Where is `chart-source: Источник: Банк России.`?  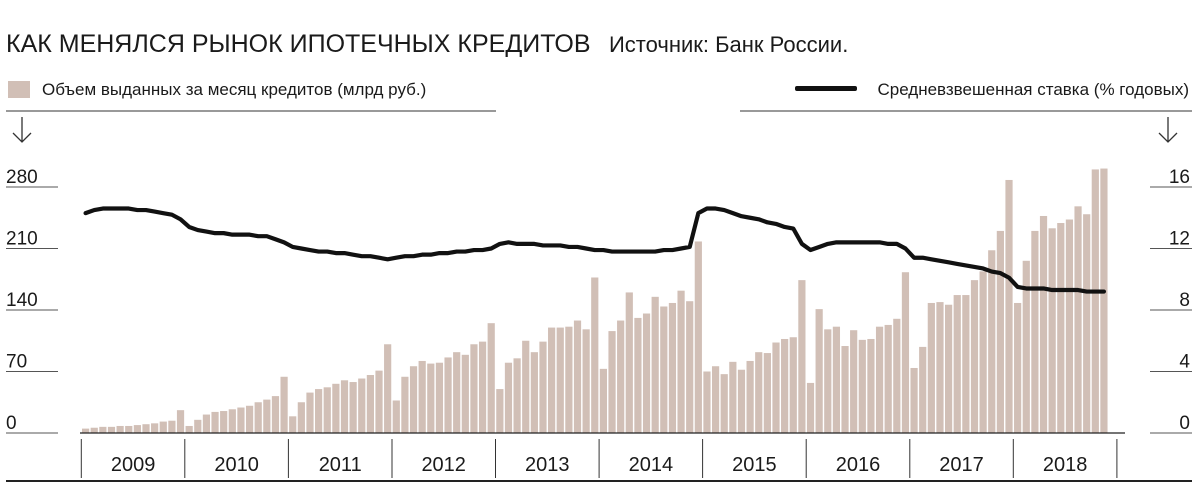 chart-source: Источник: Банк России. is located at coordinates (728, 44).